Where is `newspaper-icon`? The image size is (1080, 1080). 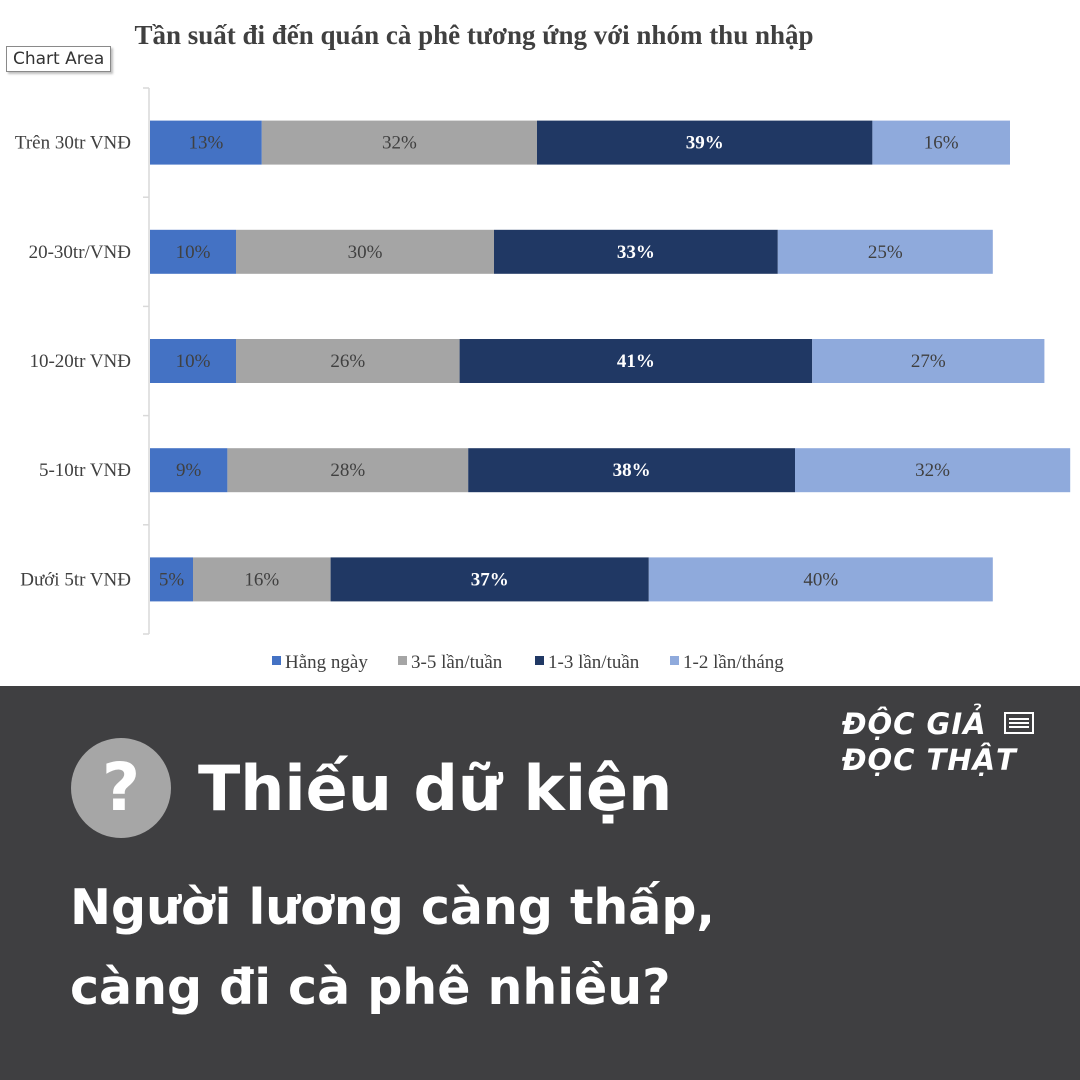
newspaper-icon is located at coordinates (1019, 723).